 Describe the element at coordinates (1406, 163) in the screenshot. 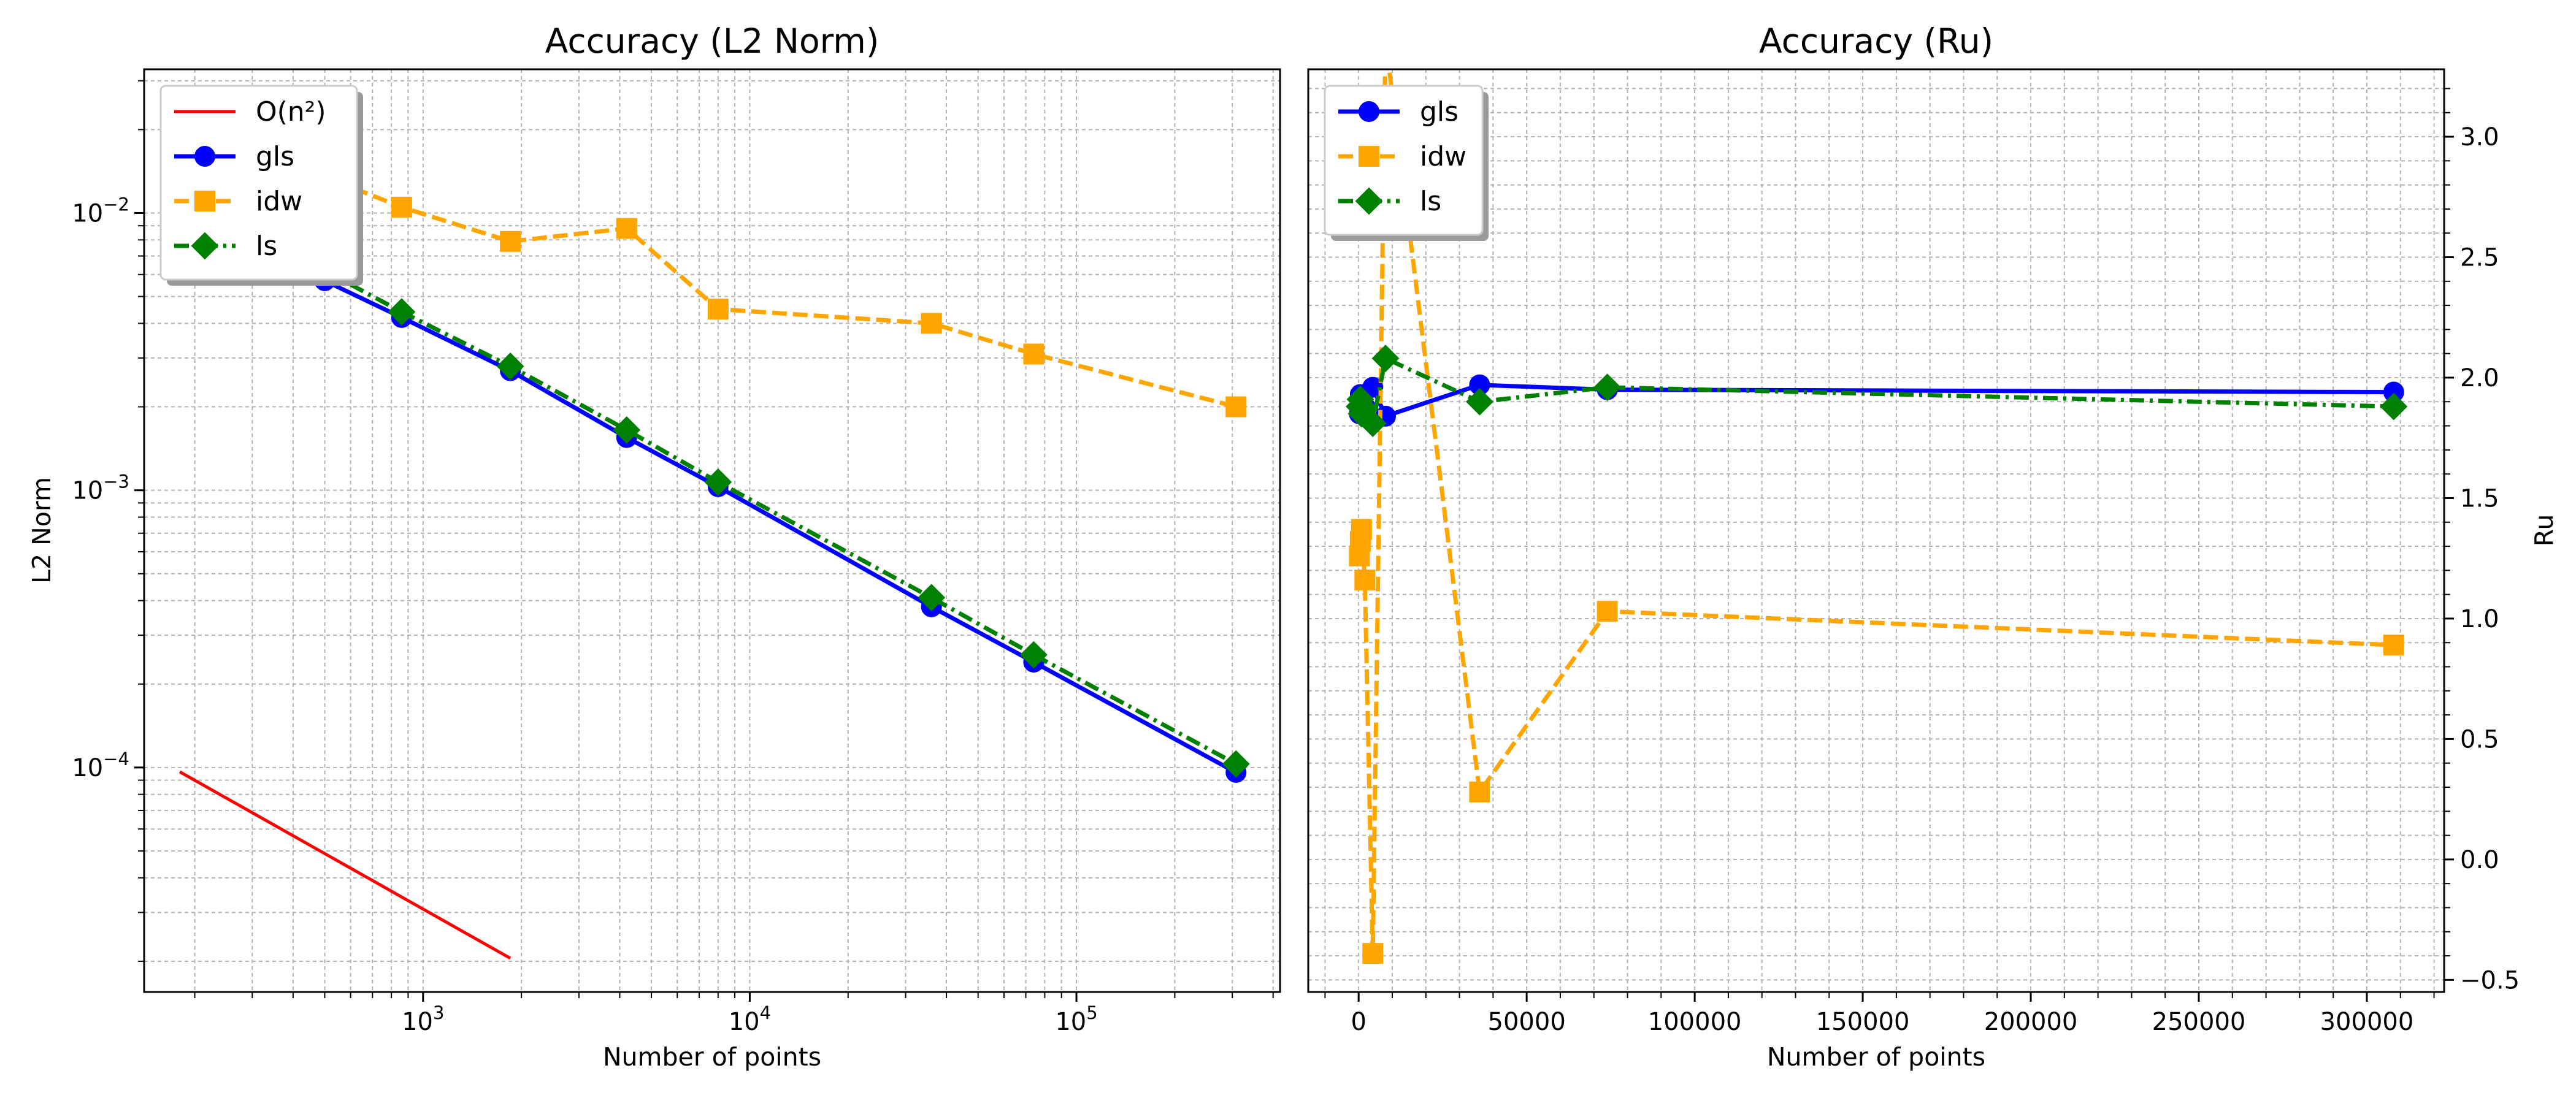

I see `legend: gls idw ls` at that location.